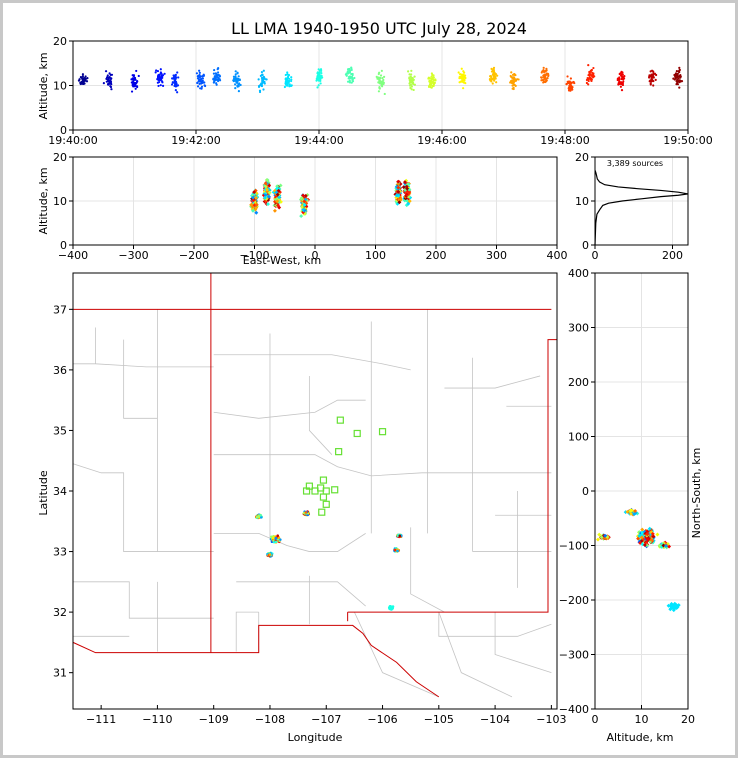 The height and width of the screenshot is (758, 738). Describe the element at coordinates (282, 260) in the screenshot. I see `ew-xlabel: East-West, km` at that location.